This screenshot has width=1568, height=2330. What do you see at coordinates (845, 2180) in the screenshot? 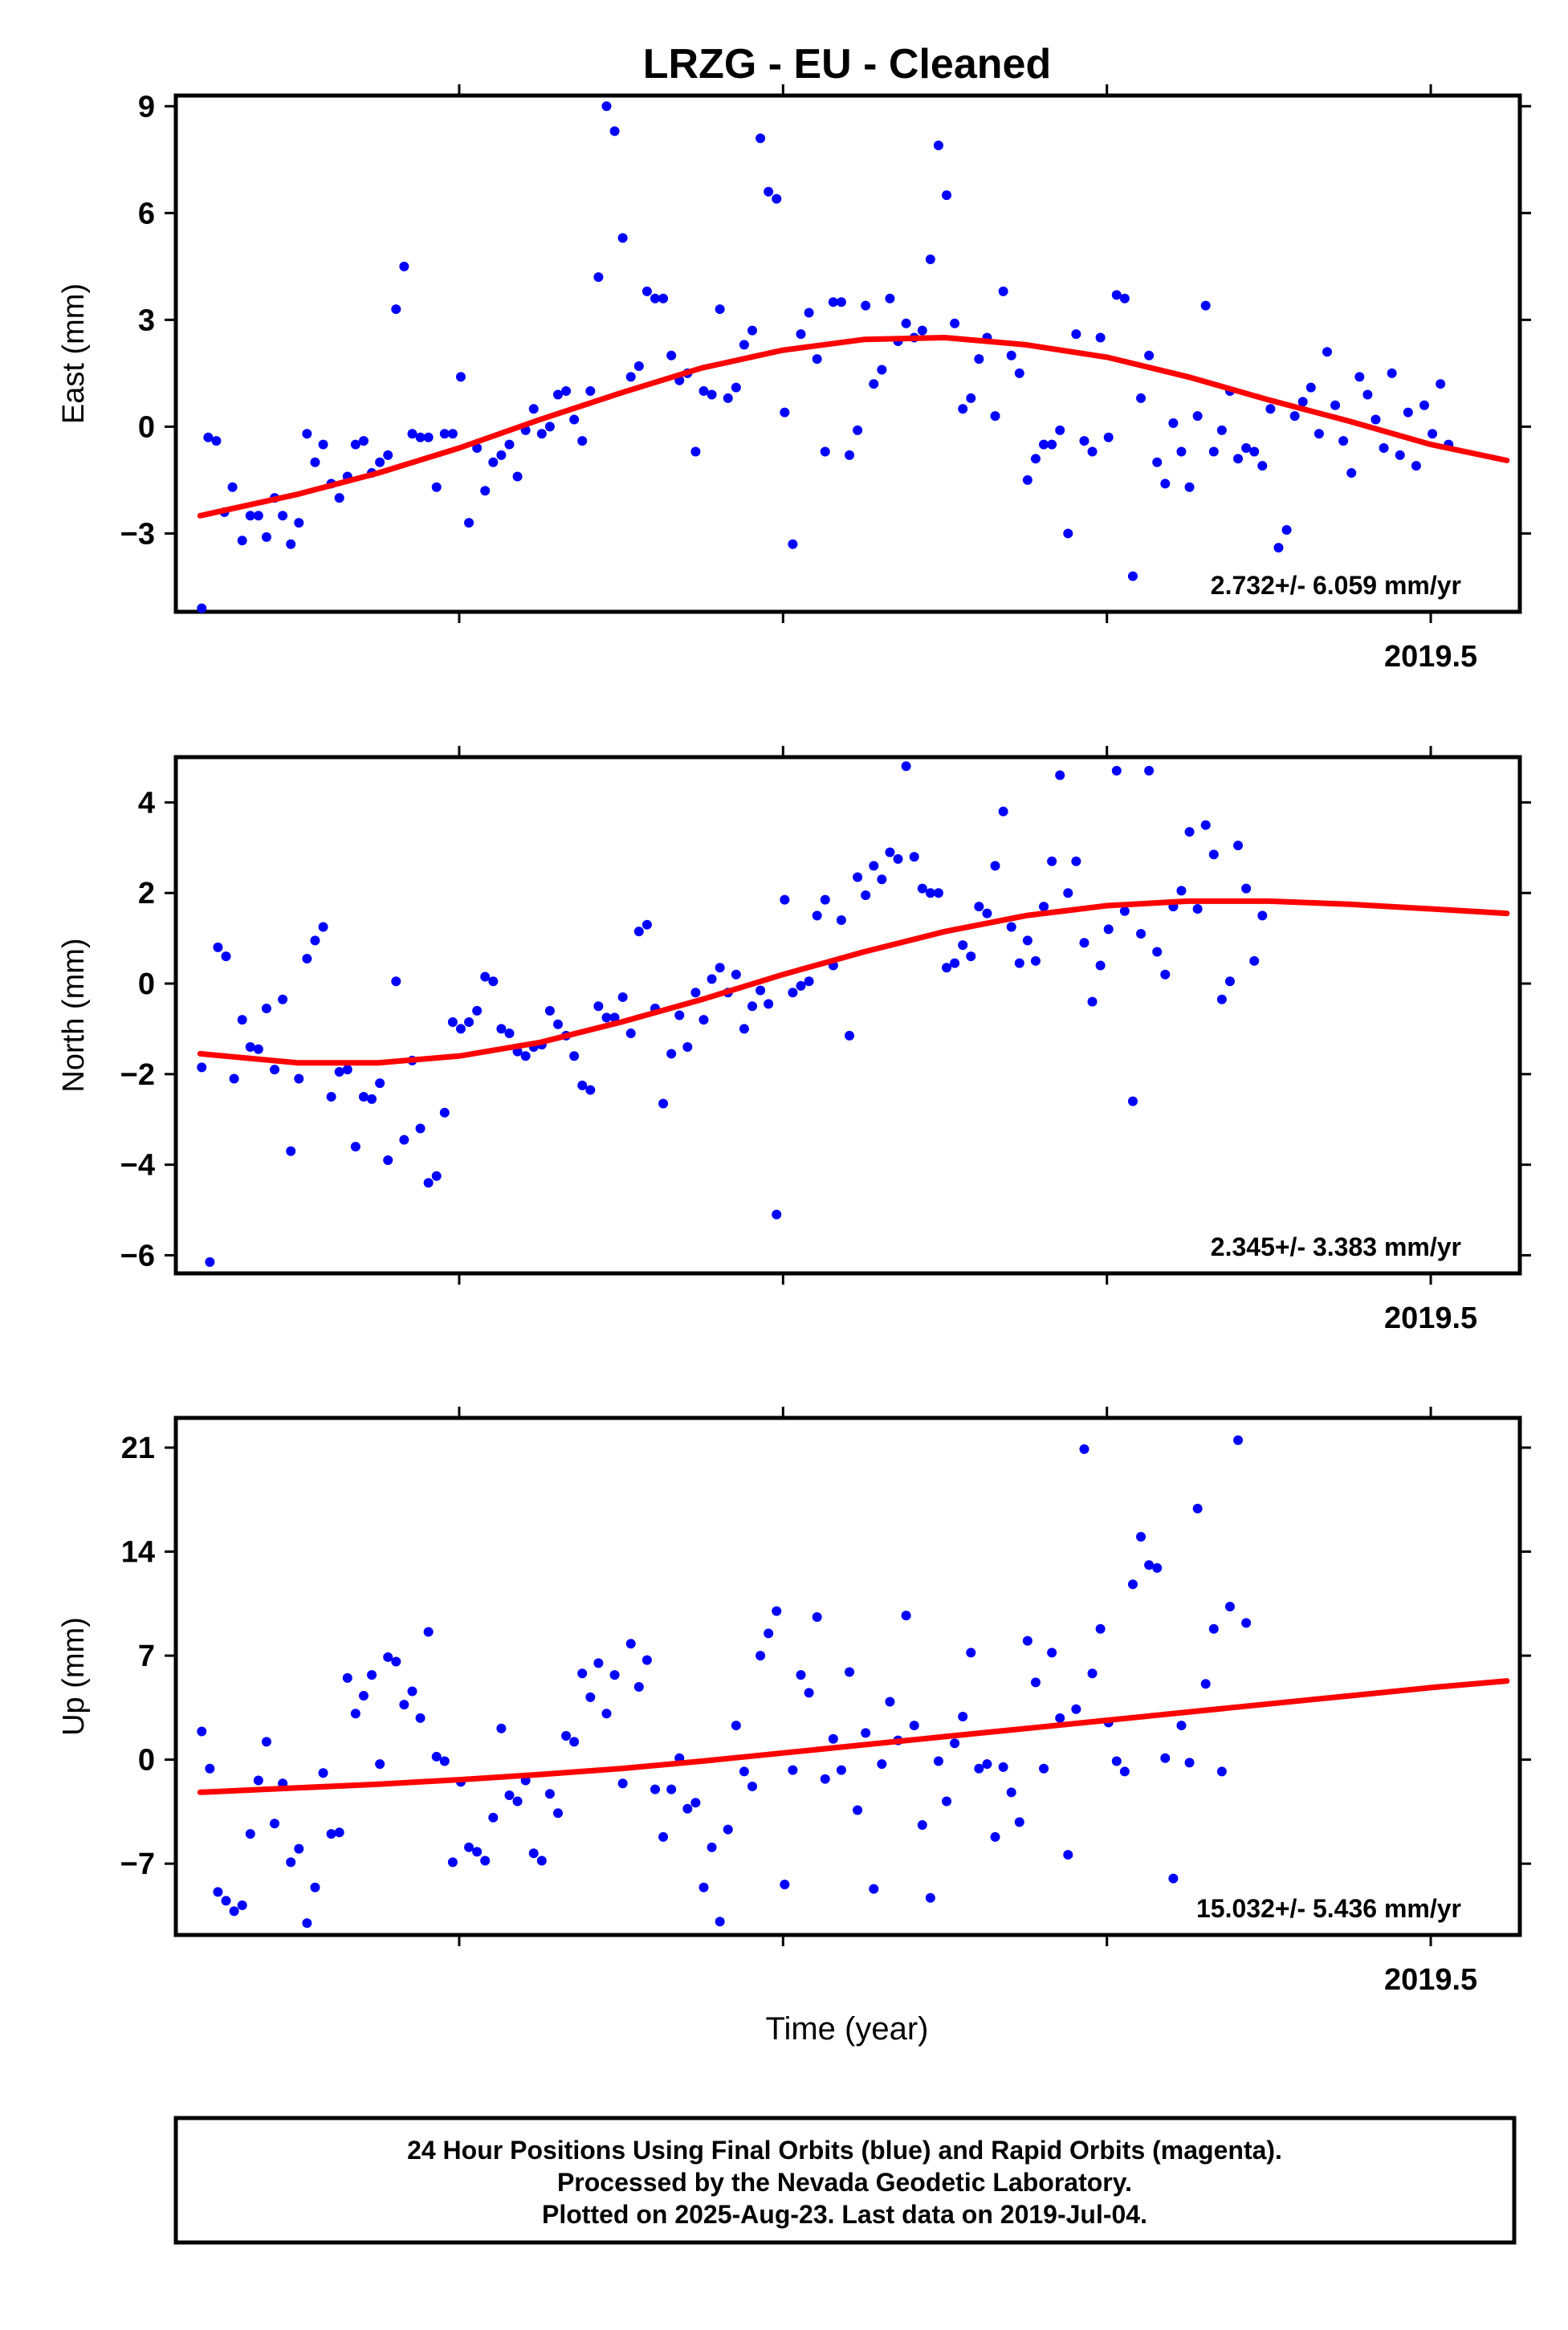
I see `caption-box` at bounding box center [845, 2180].